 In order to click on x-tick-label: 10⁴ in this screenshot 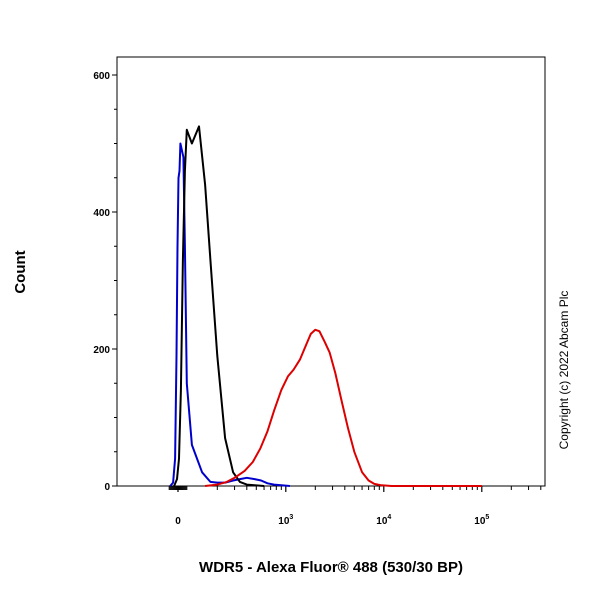, I will do `click(383, 520)`.